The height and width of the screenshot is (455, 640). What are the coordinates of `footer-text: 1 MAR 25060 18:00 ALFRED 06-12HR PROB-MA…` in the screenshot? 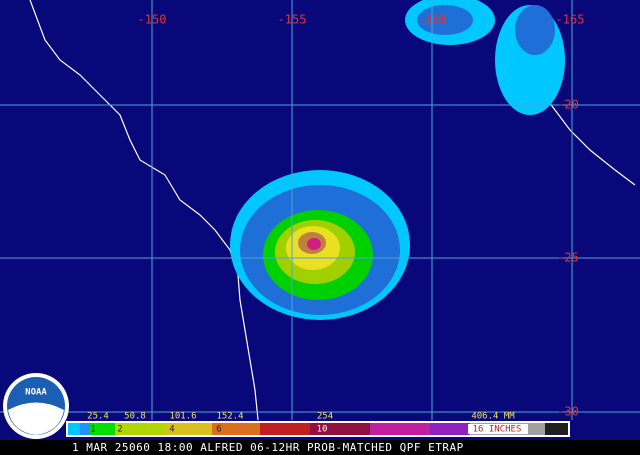 It's located at (268, 447).